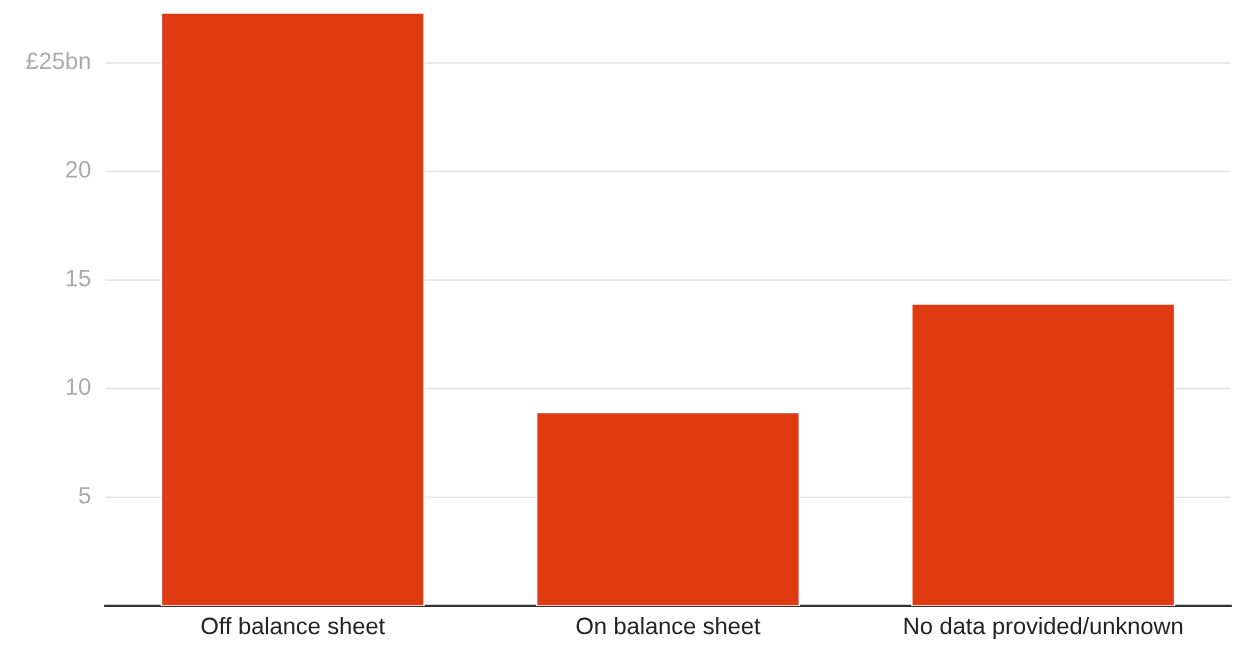  I want to click on x-tick-label: No data provided/unknown, so click(1043, 627).